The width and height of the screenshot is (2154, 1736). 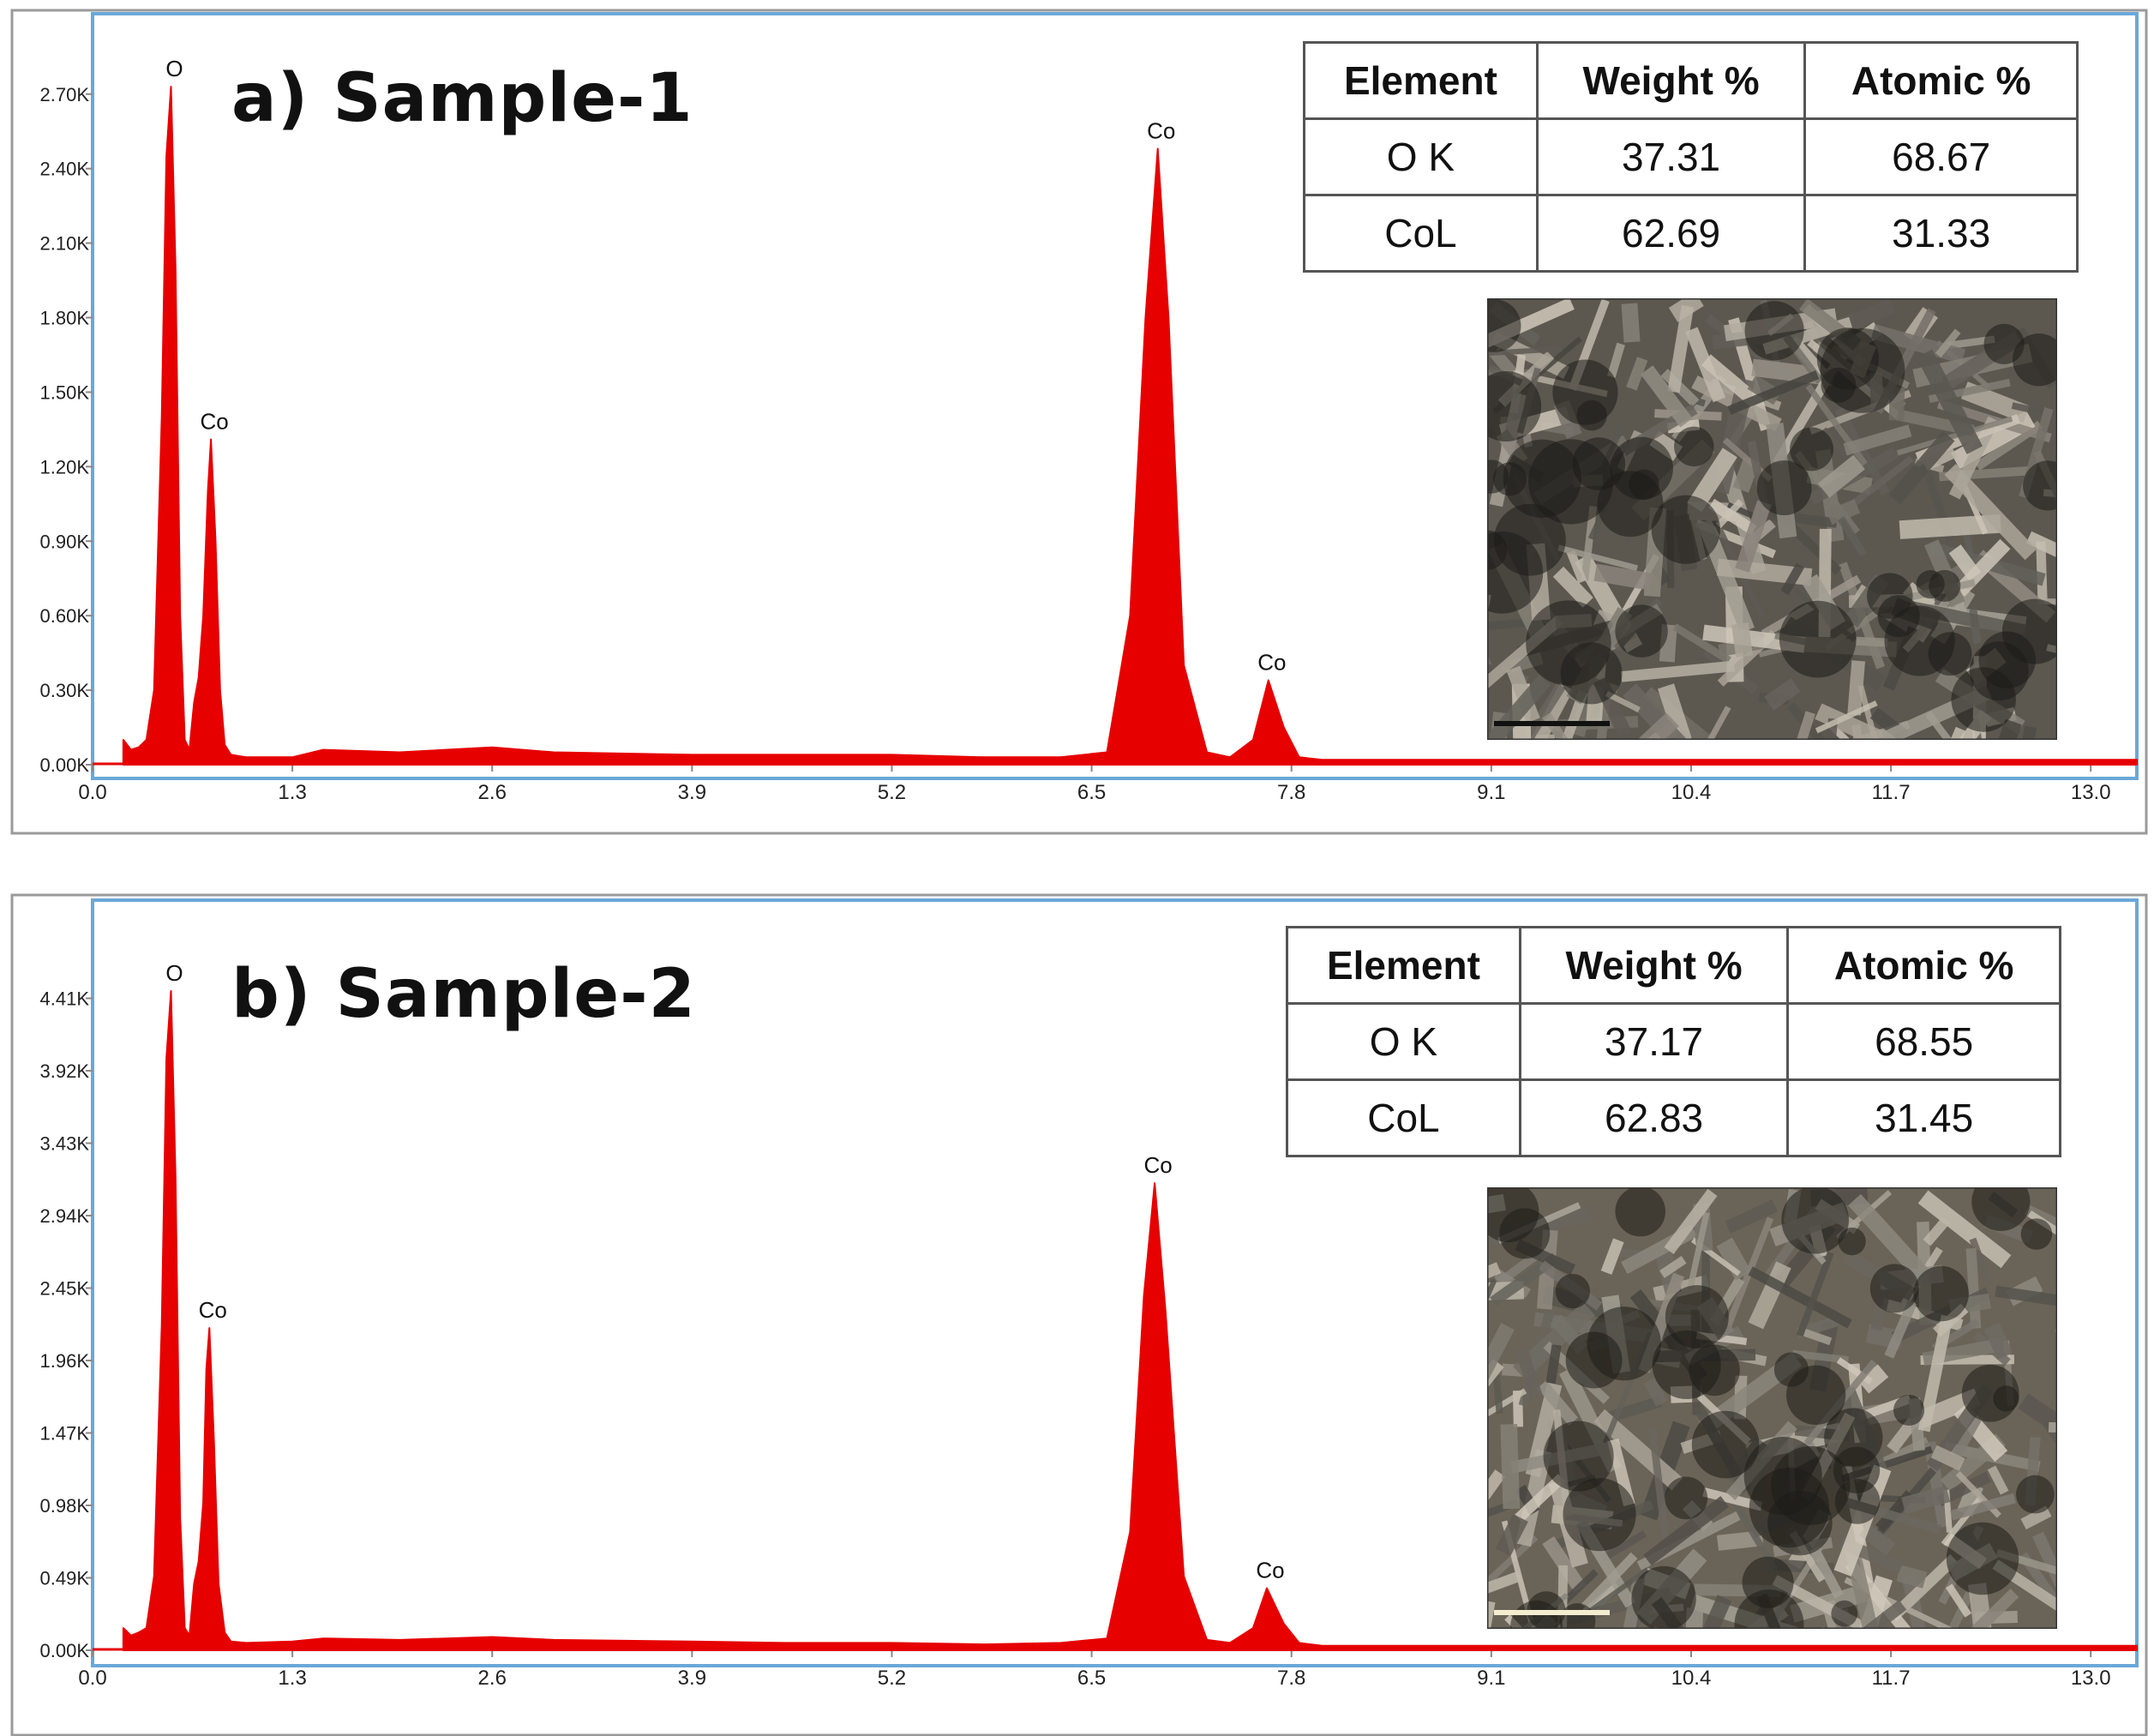 I want to click on x-tick-label: 7.8, so click(x=1291, y=792).